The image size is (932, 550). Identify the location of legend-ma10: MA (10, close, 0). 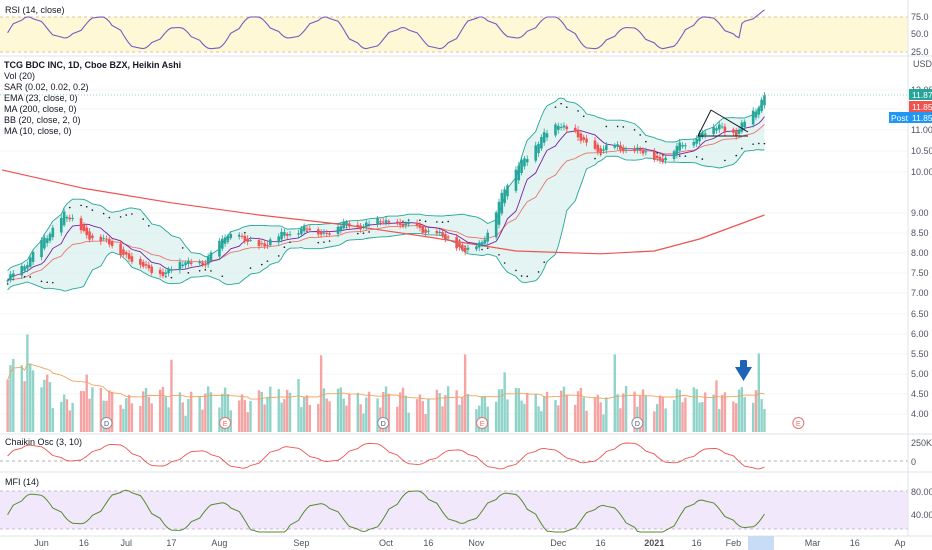
(38, 131).